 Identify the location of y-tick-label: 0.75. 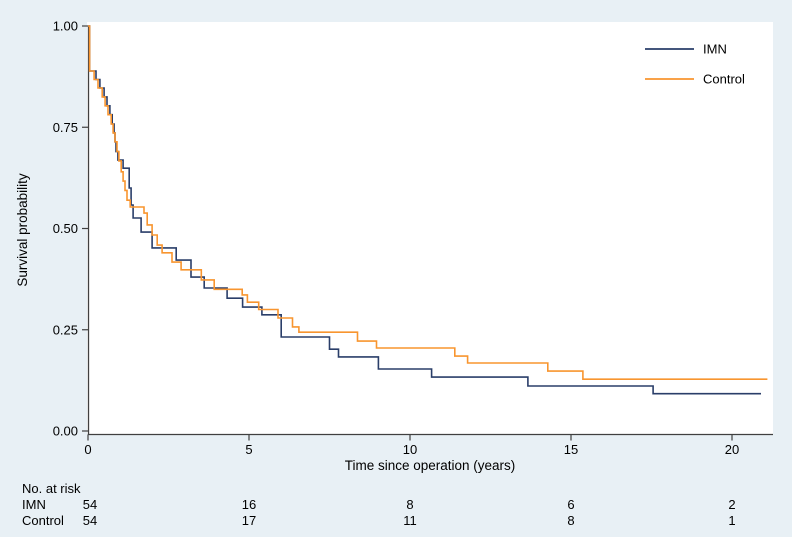
(65, 127).